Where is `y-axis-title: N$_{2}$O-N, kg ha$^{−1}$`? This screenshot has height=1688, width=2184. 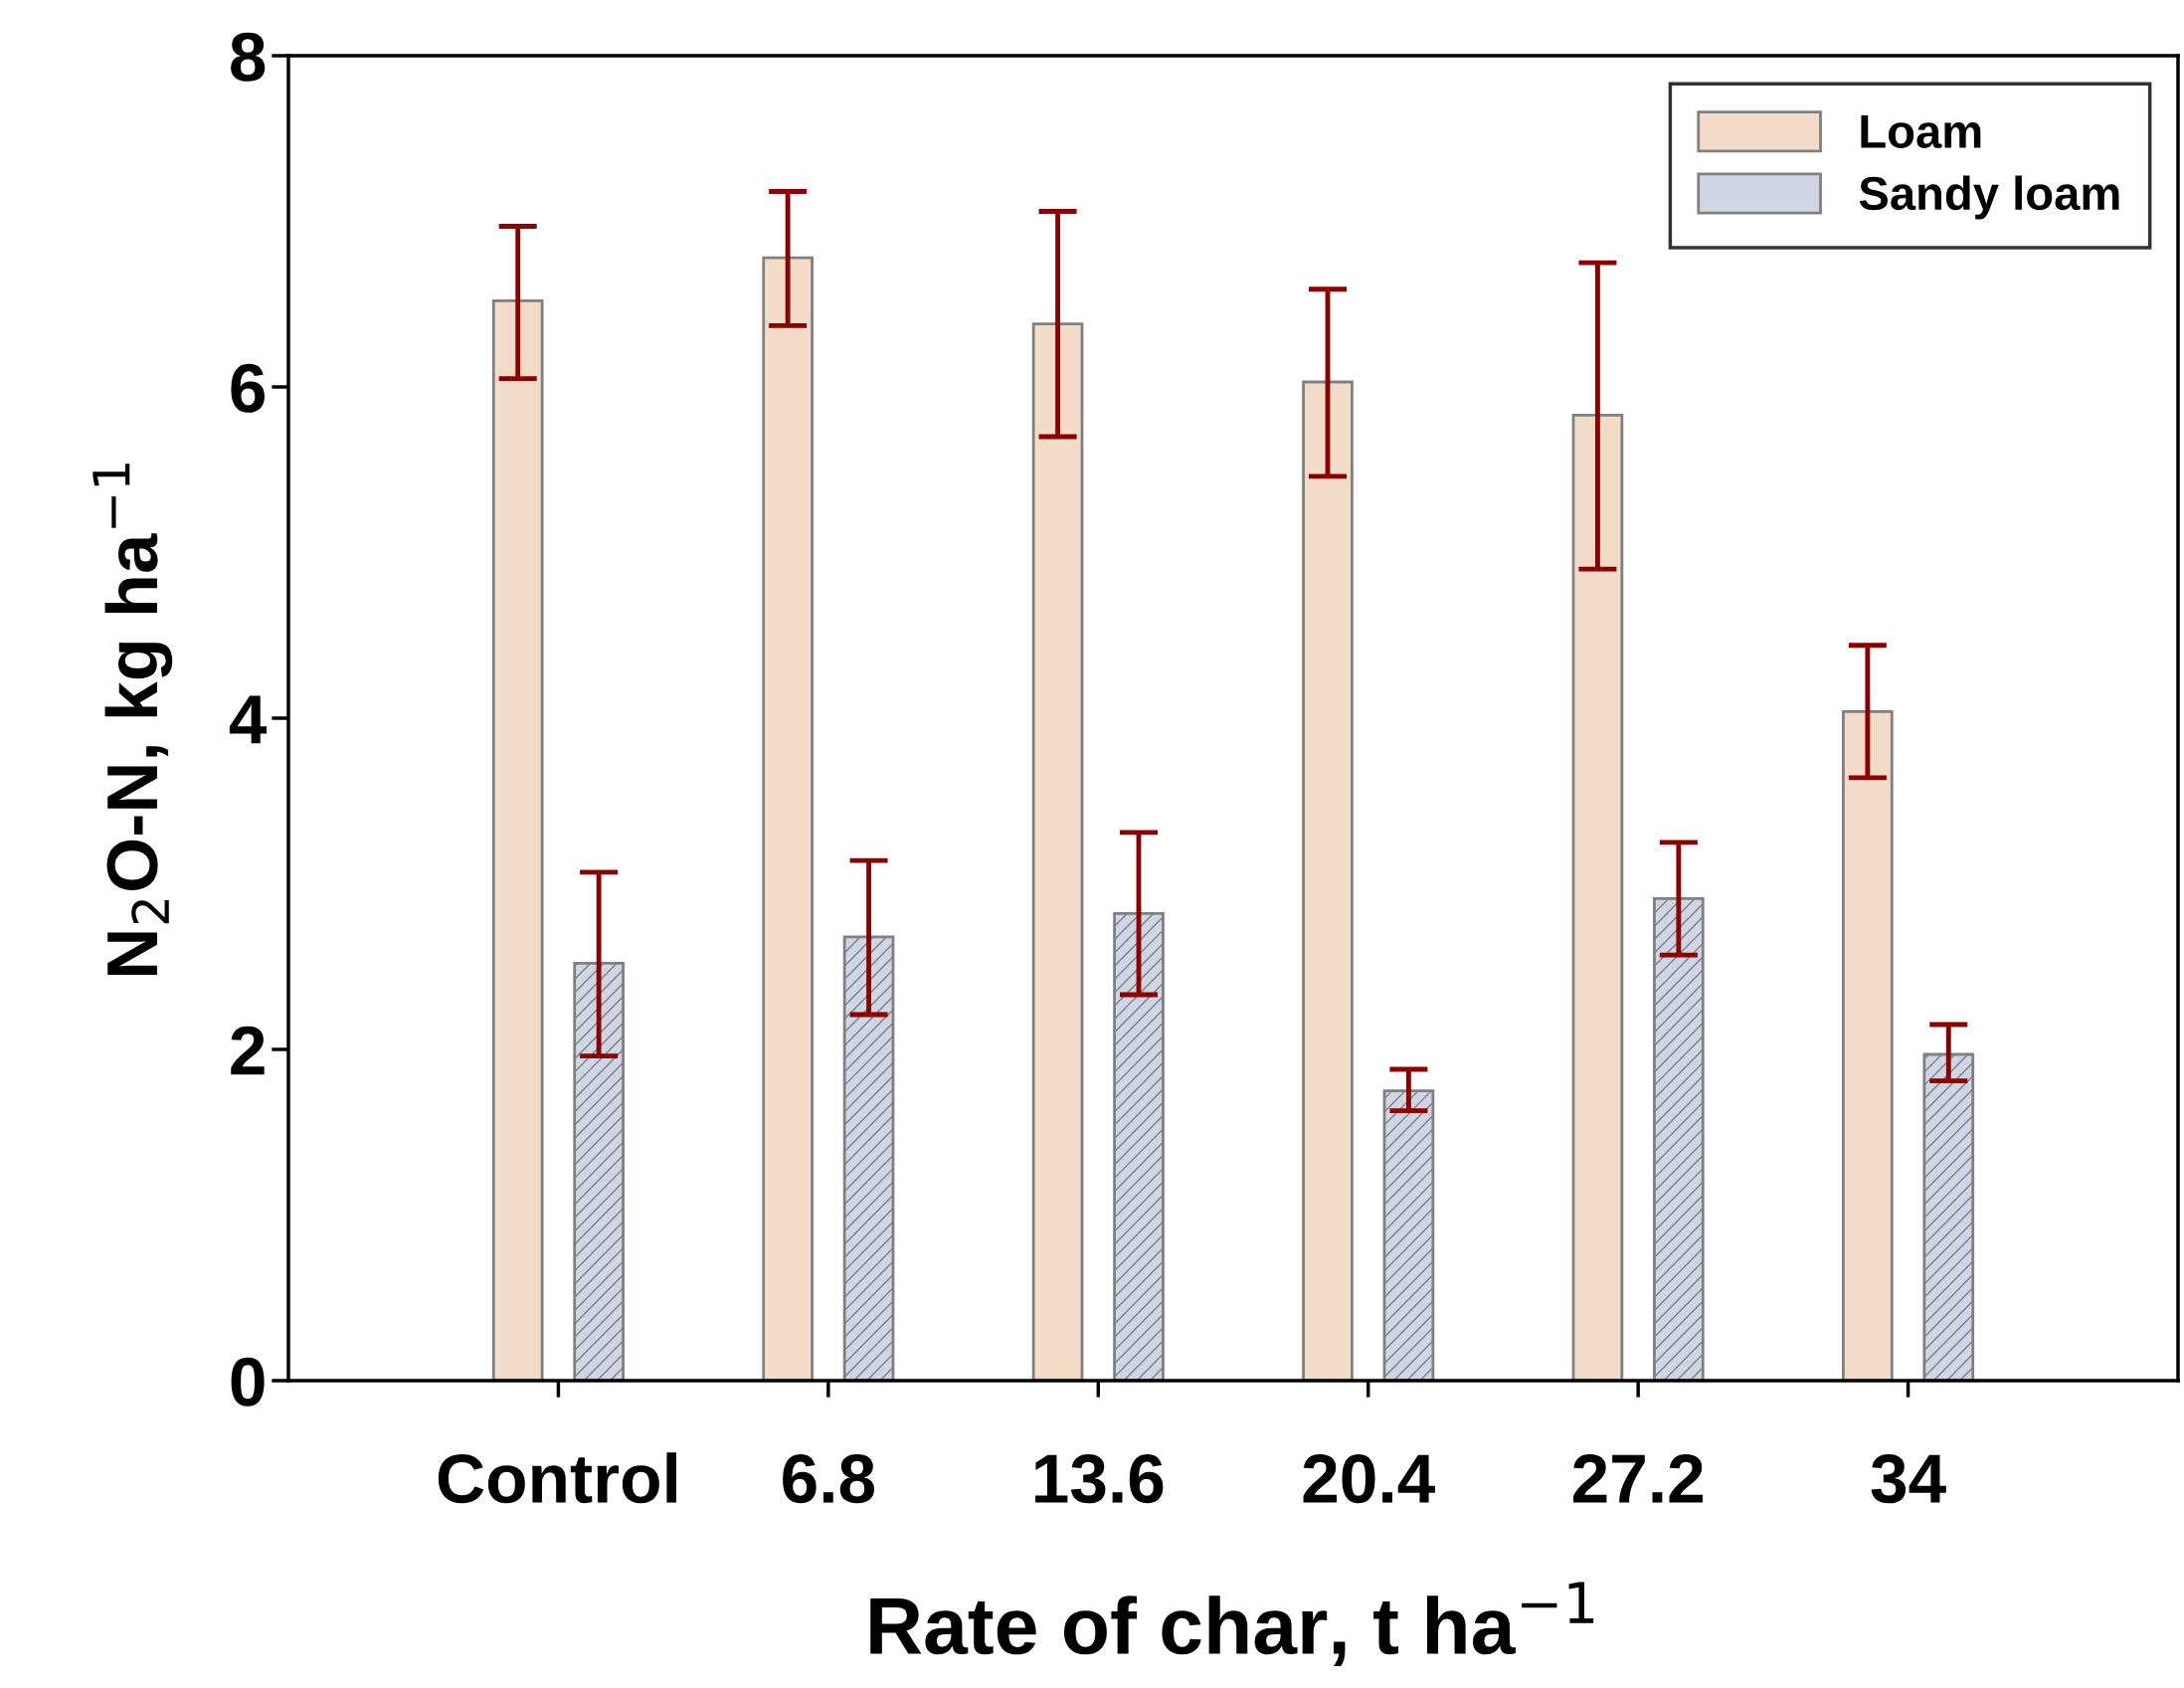 y-axis-title: N$_{2}$O-N, kg ha$^{−1}$ is located at coordinates (132, 720).